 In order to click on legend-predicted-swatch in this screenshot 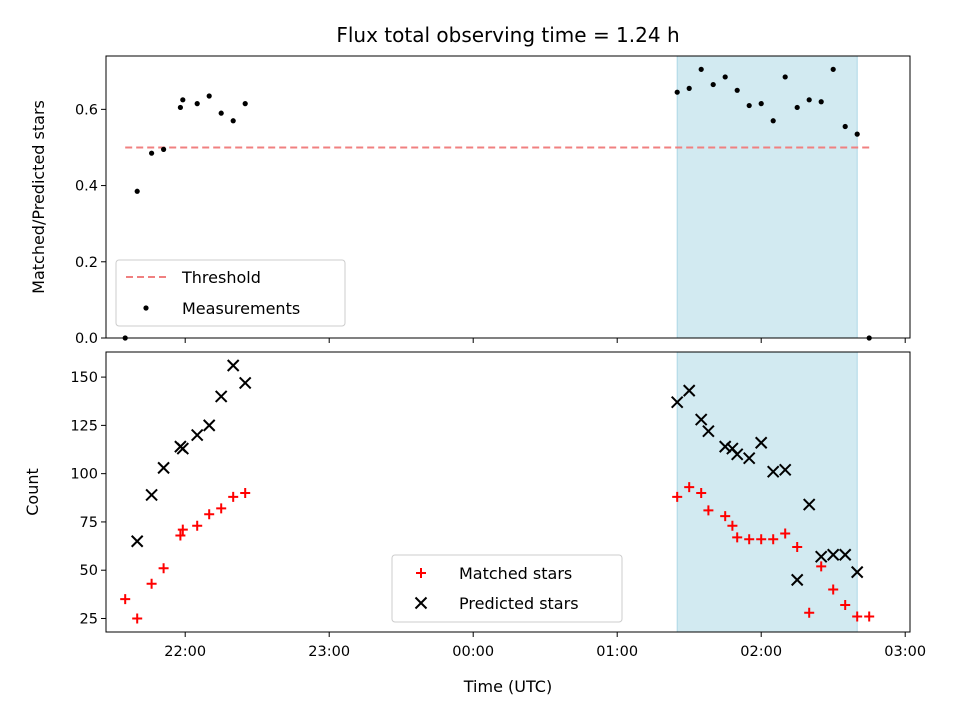, I will do `click(421, 603)`.